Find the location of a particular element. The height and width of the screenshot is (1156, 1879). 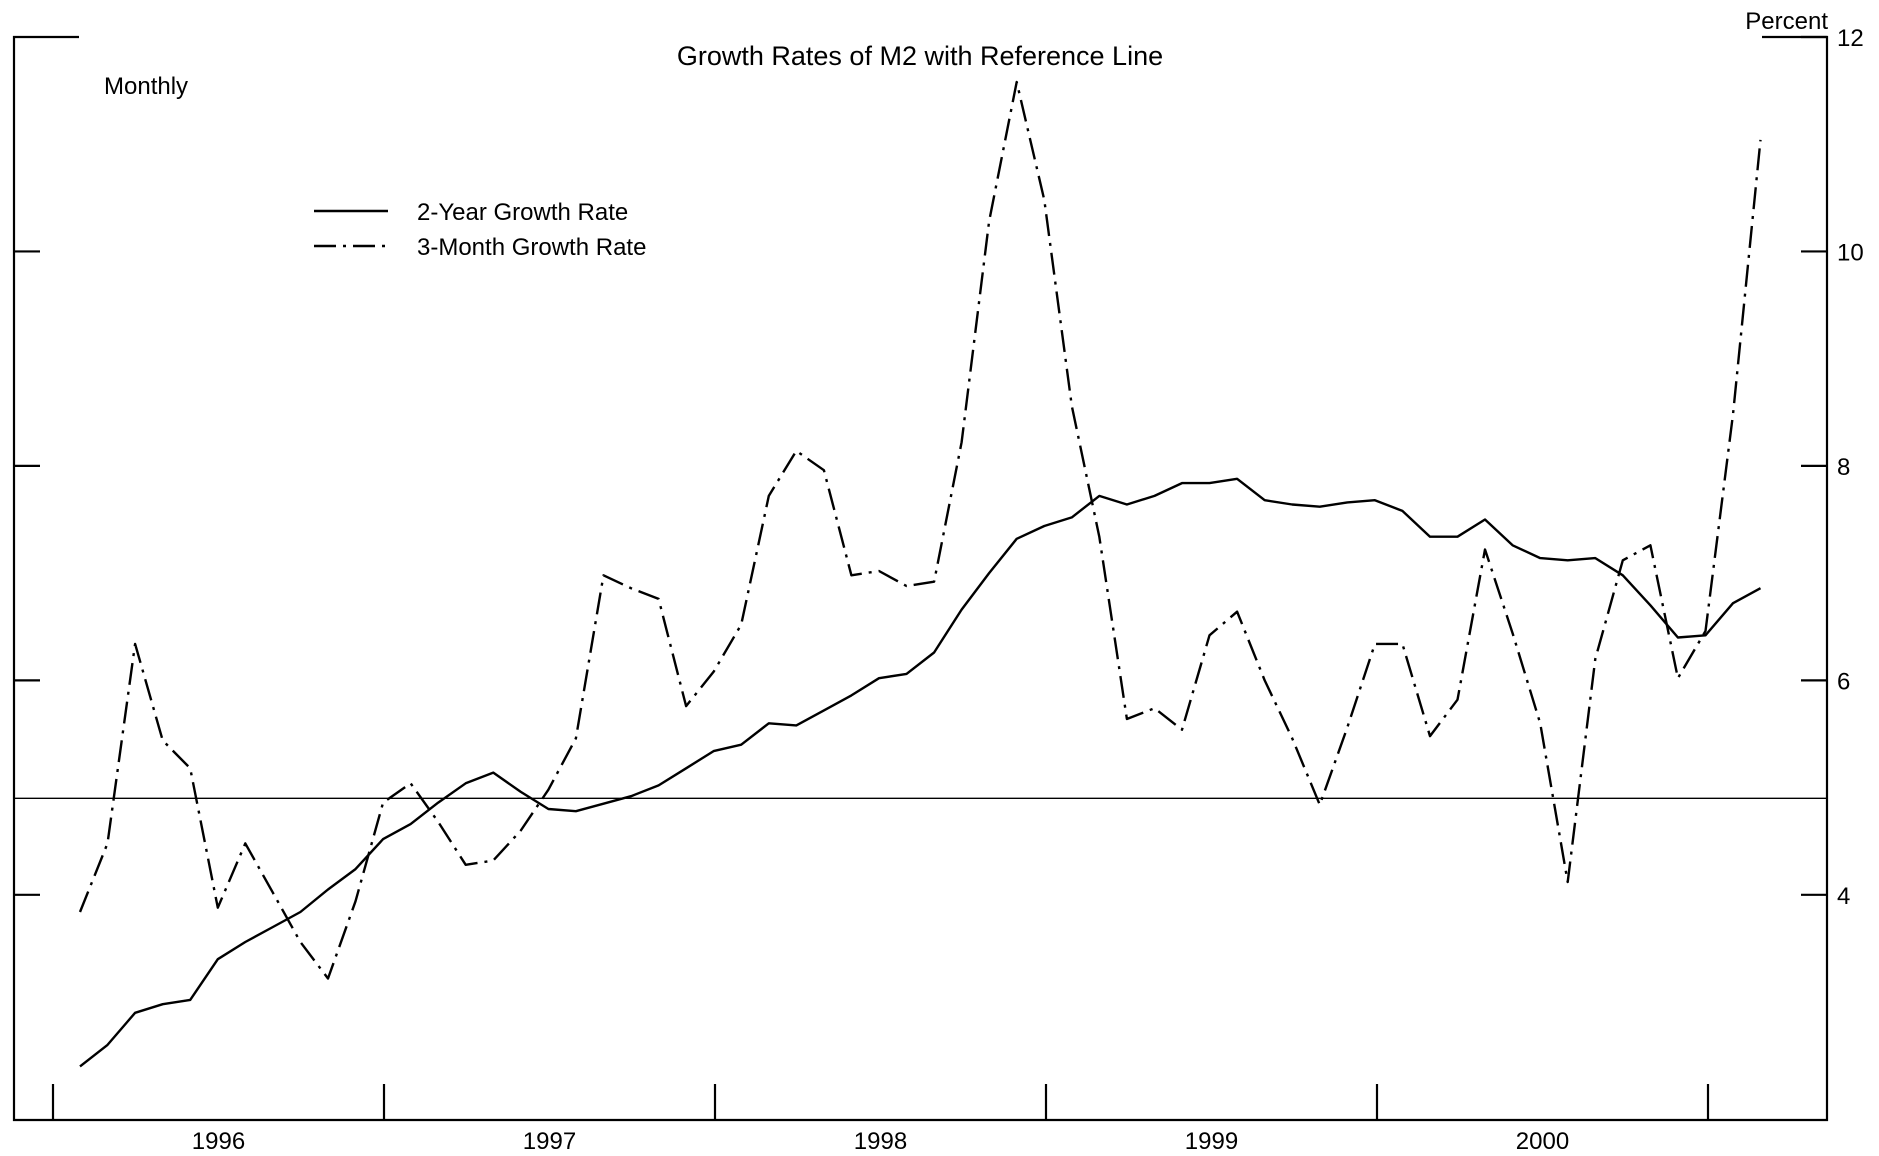

x-tick-label: 1996 is located at coordinates (218, 1141).